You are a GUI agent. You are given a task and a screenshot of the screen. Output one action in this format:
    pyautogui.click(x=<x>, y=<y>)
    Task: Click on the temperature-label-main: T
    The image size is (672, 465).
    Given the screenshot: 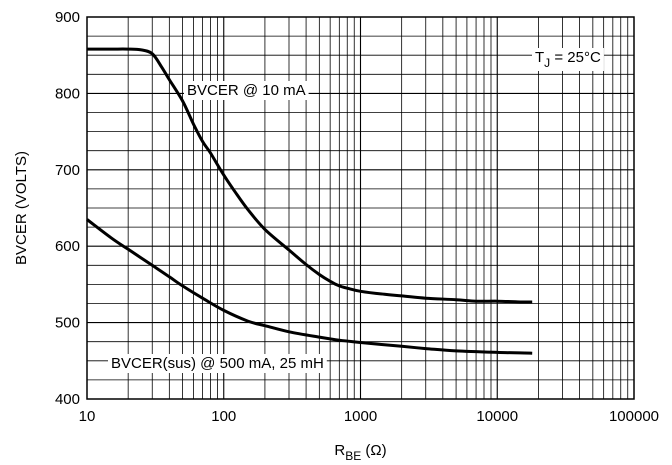 What is the action you would take?
    pyautogui.click(x=539, y=57)
    